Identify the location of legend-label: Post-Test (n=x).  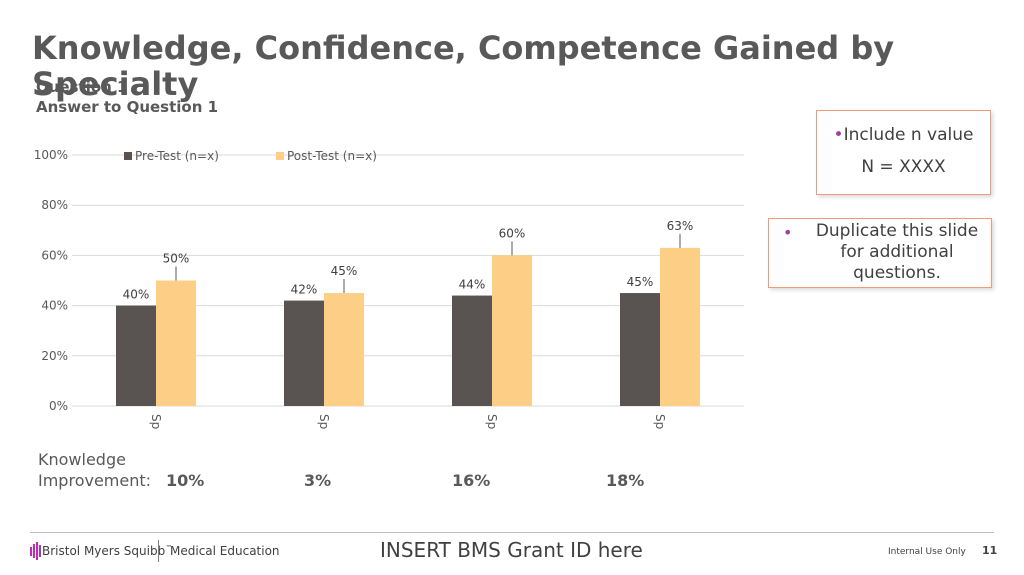
(332, 156).